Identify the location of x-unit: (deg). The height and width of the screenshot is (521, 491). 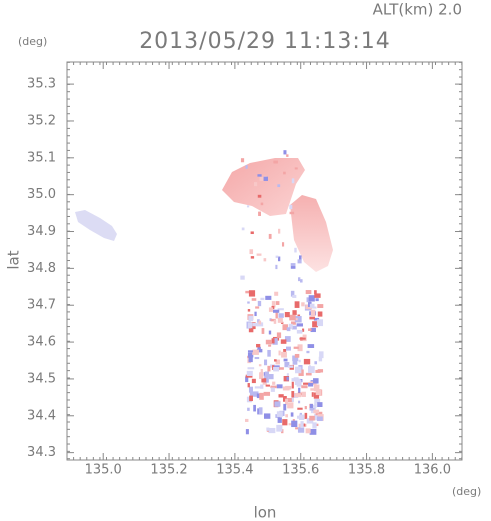
(466, 491).